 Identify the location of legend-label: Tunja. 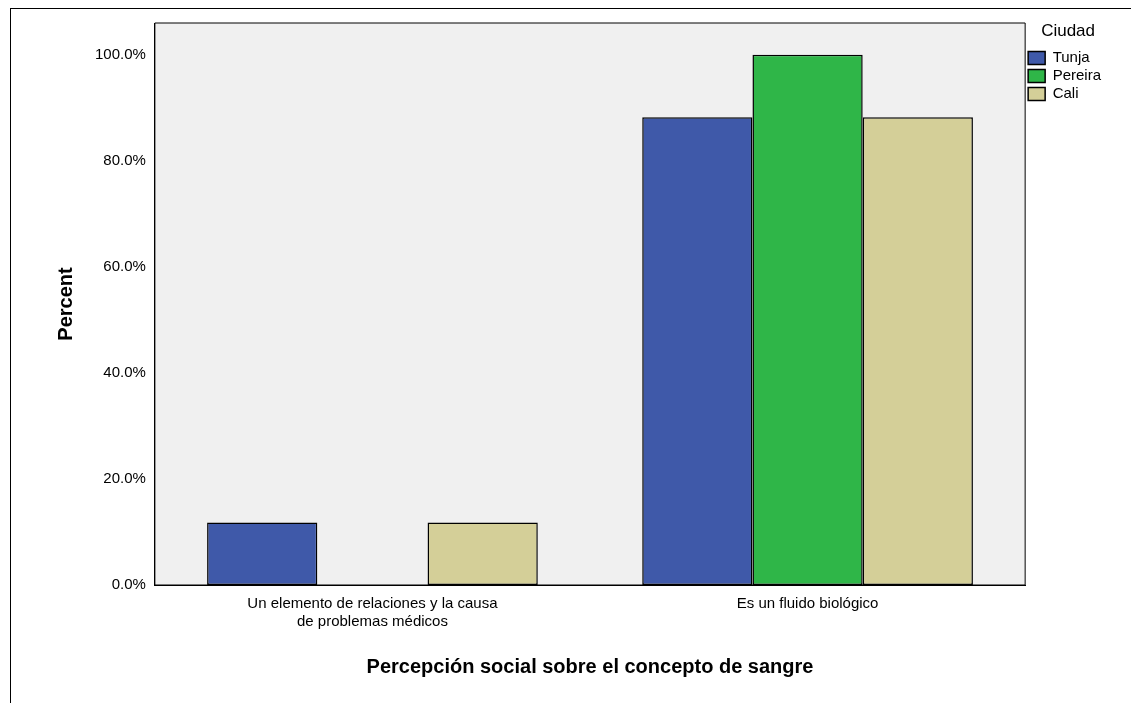
(1071, 57).